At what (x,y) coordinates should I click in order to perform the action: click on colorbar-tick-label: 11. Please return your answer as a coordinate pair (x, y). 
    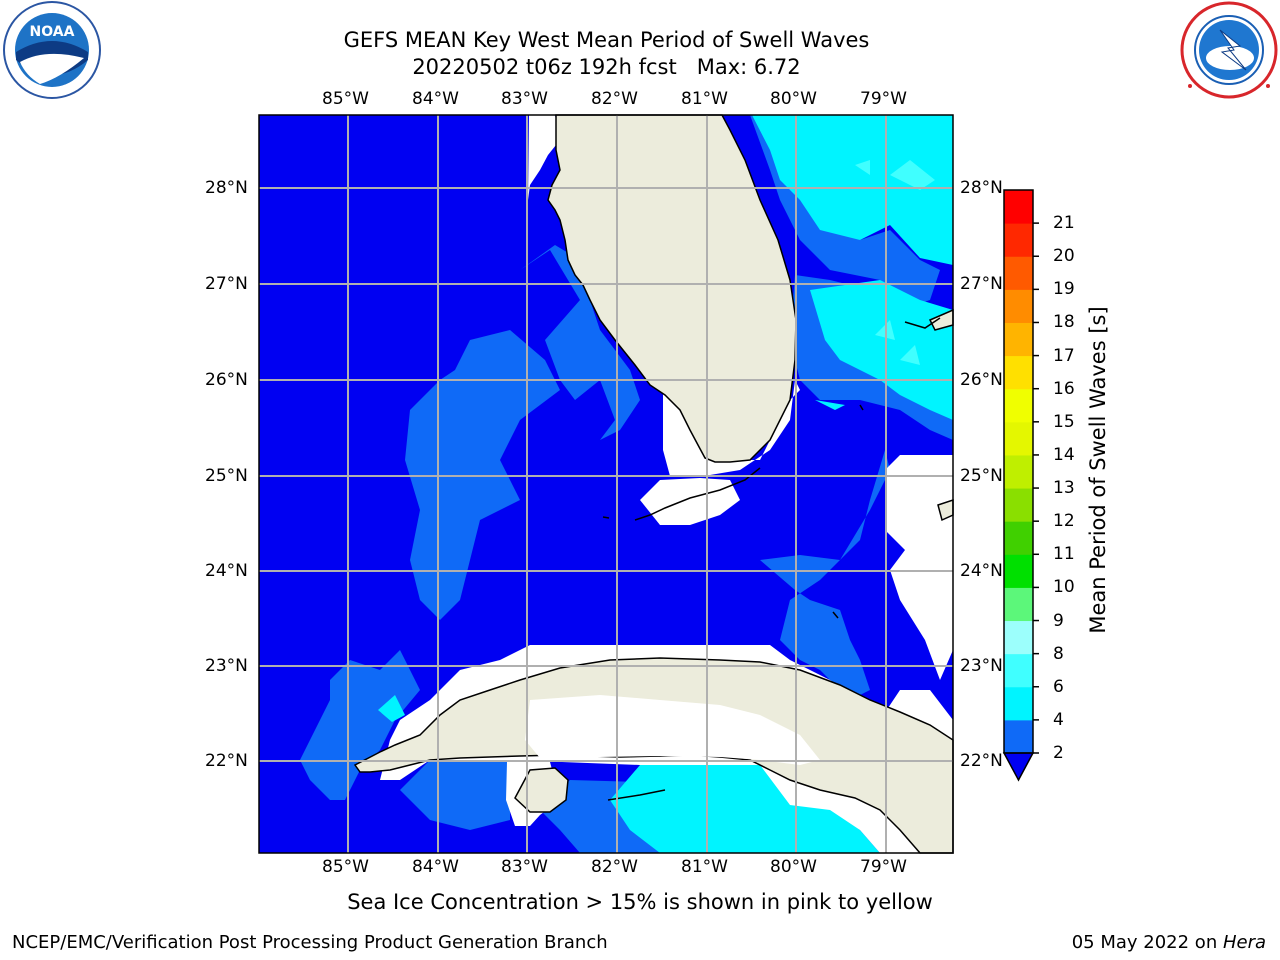
    Looking at the image, I should click on (1064, 554).